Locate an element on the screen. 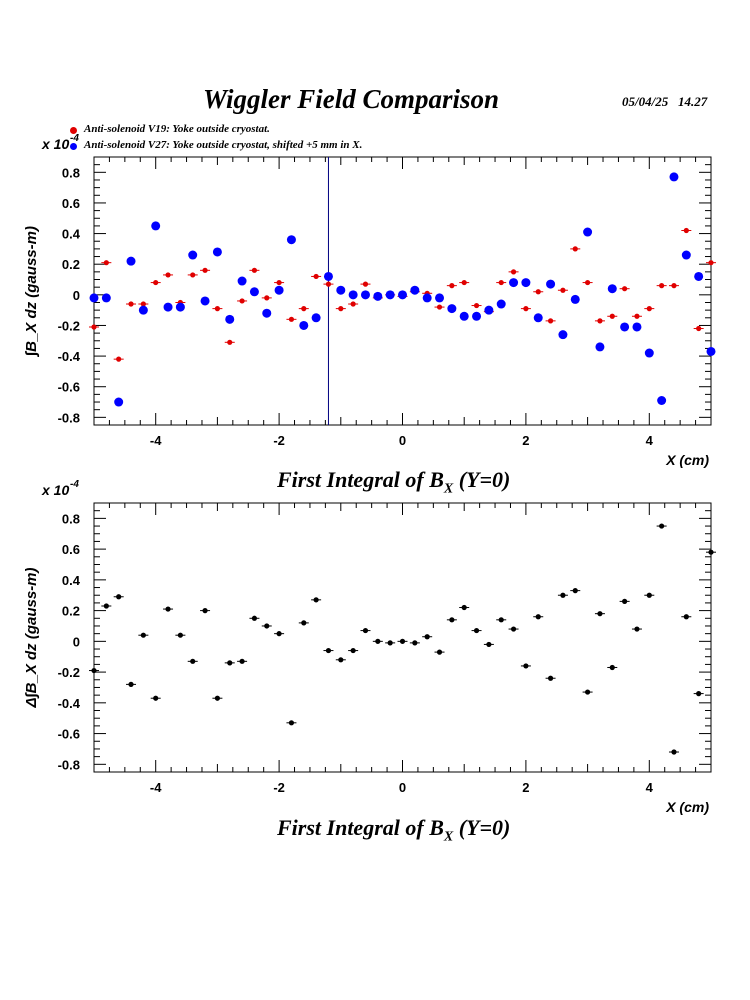 This screenshot has height=1000, width=750. legend-marker-blue is located at coordinates (73, 146).